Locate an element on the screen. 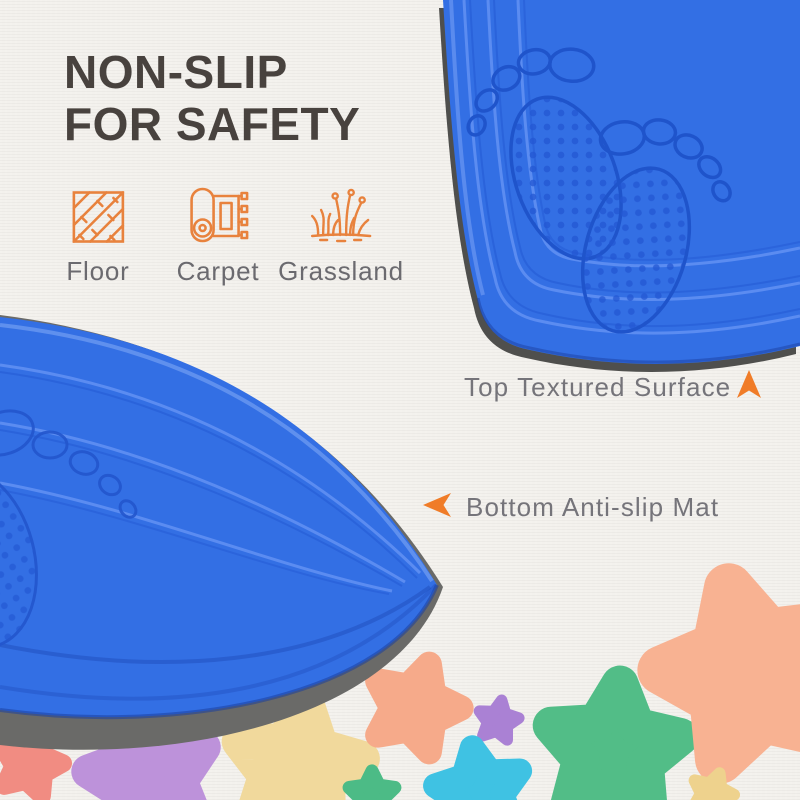  surface-item-carpet: Carpet is located at coordinates (218, 235).